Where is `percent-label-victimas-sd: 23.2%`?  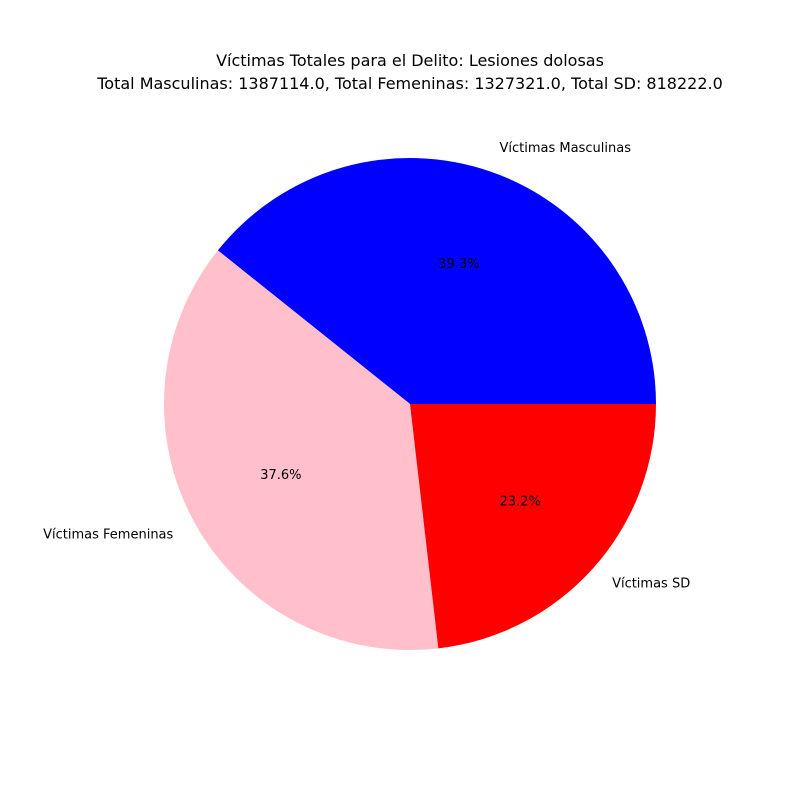 percent-label-victimas-sd: 23.2% is located at coordinates (520, 502).